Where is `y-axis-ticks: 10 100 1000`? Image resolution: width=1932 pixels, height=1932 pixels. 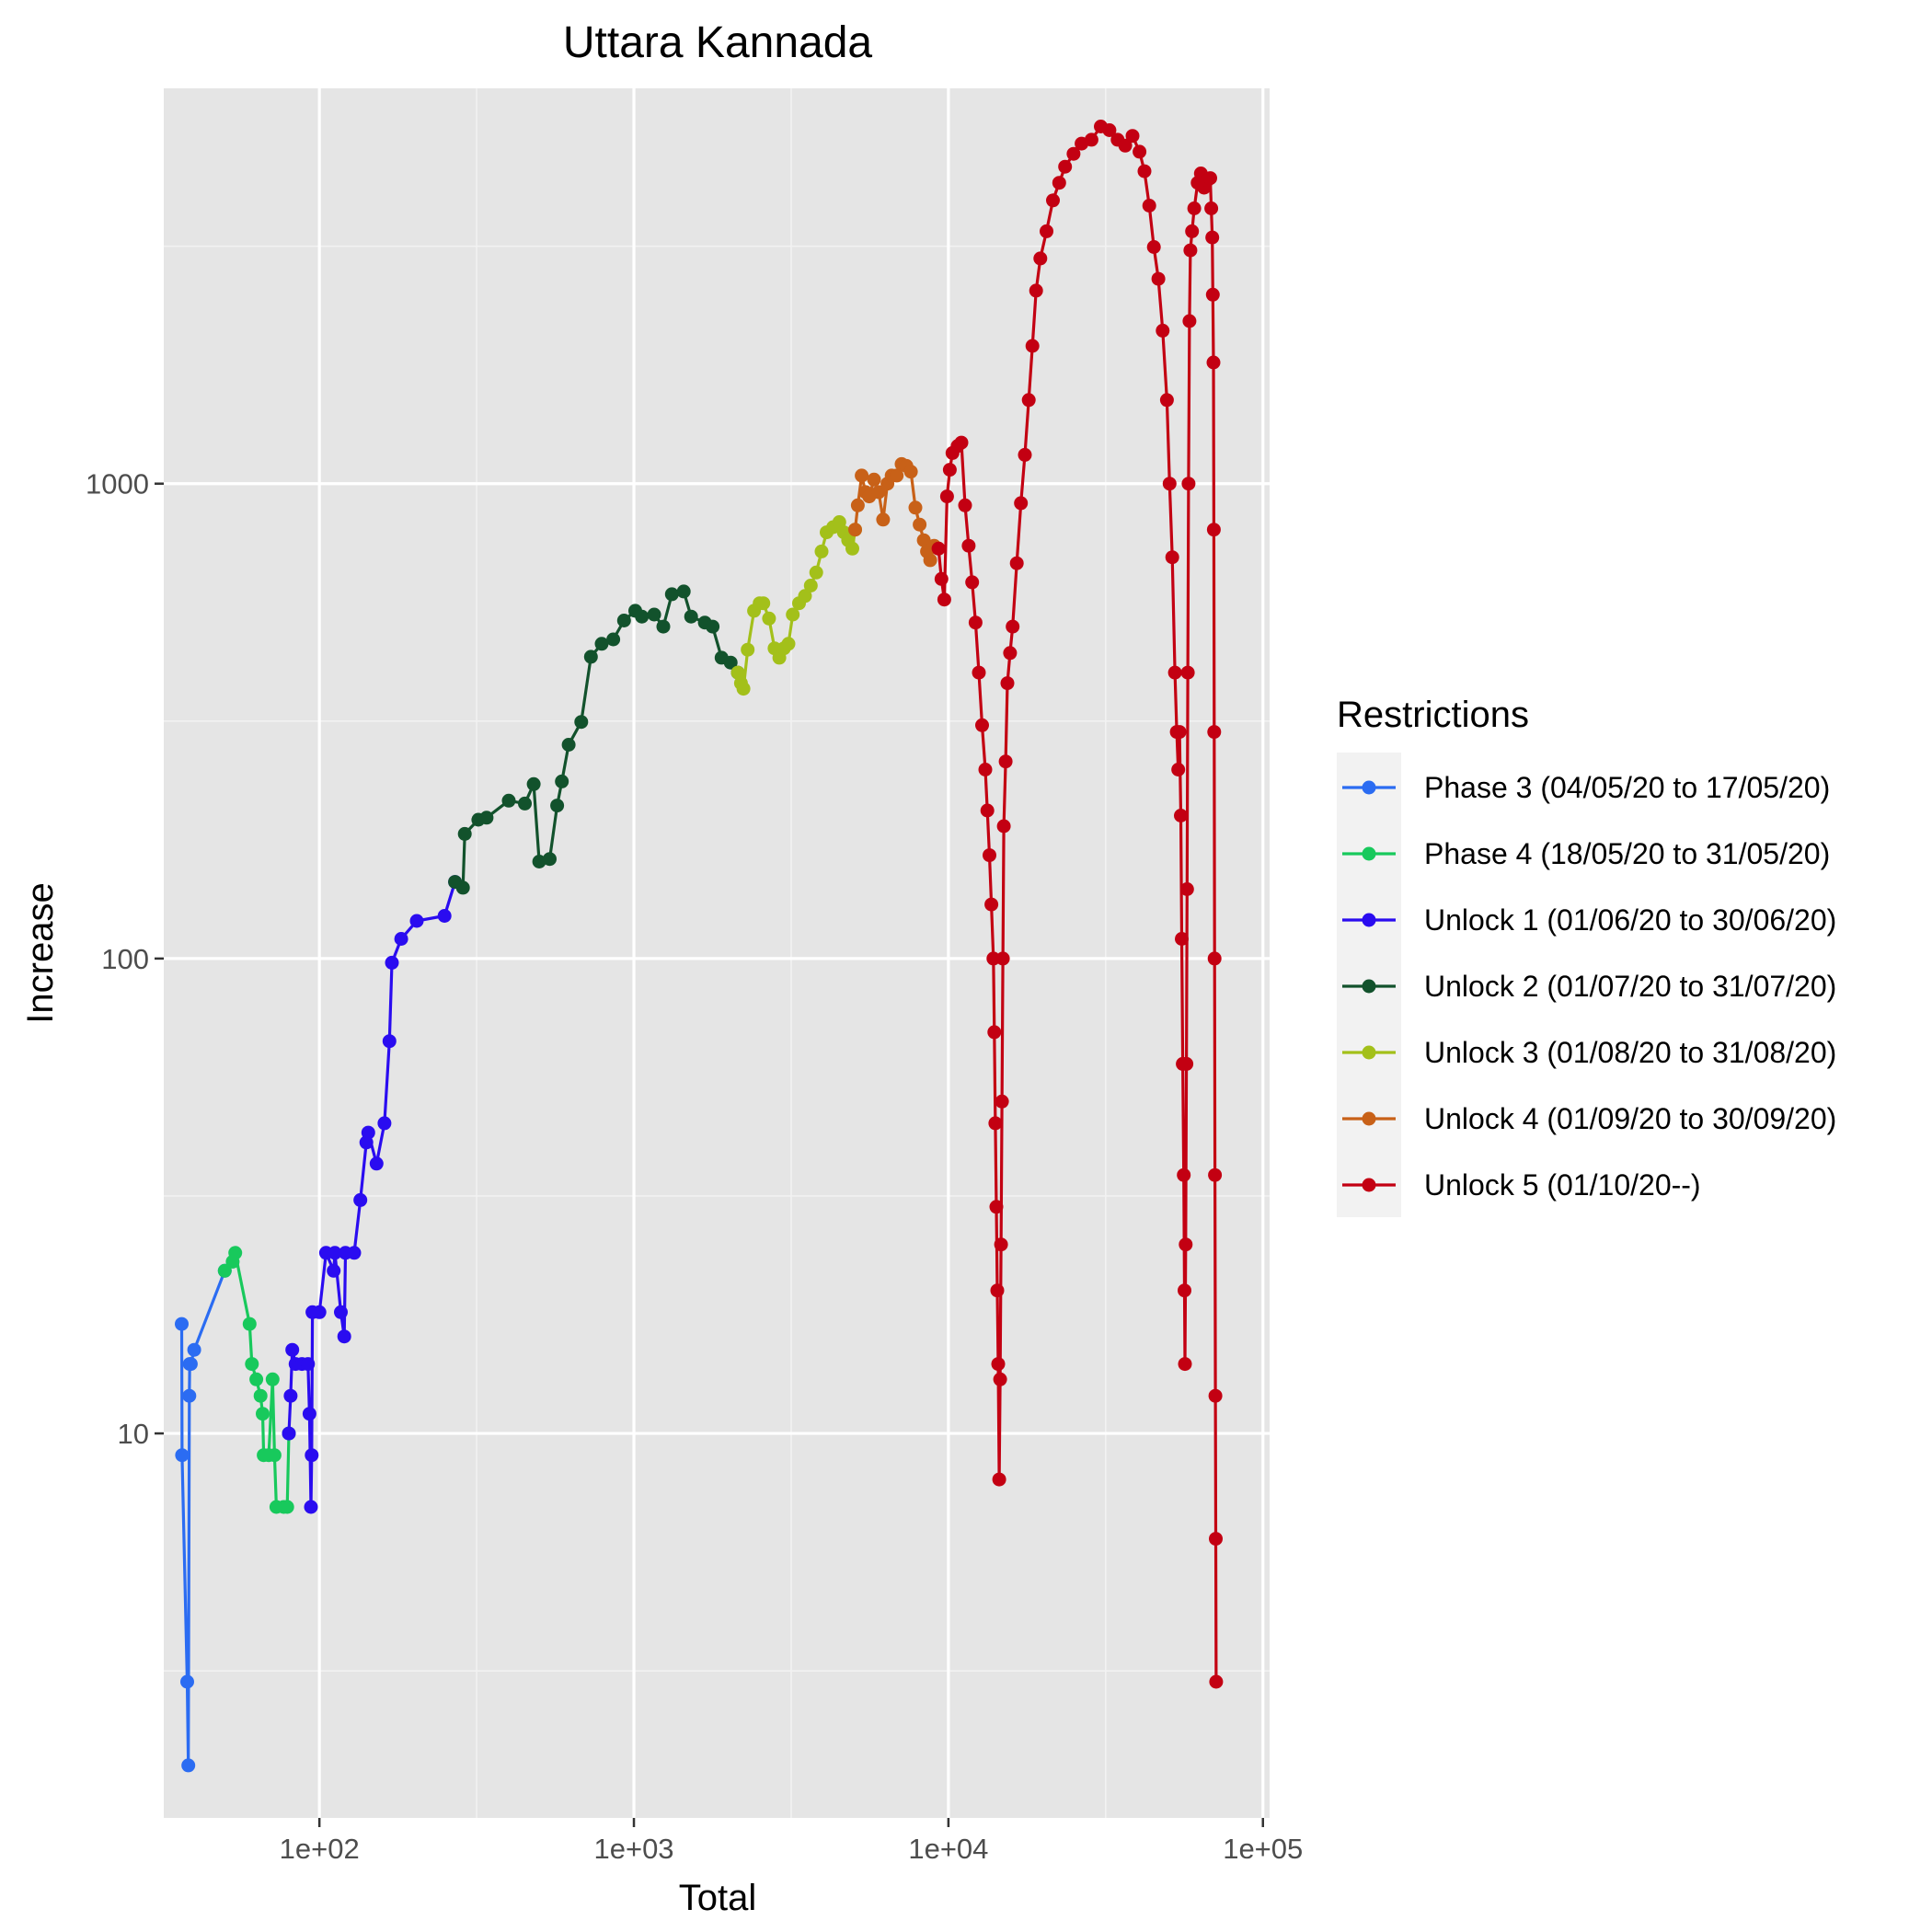 y-axis-ticks: 10 100 1000 is located at coordinates (125, 959).